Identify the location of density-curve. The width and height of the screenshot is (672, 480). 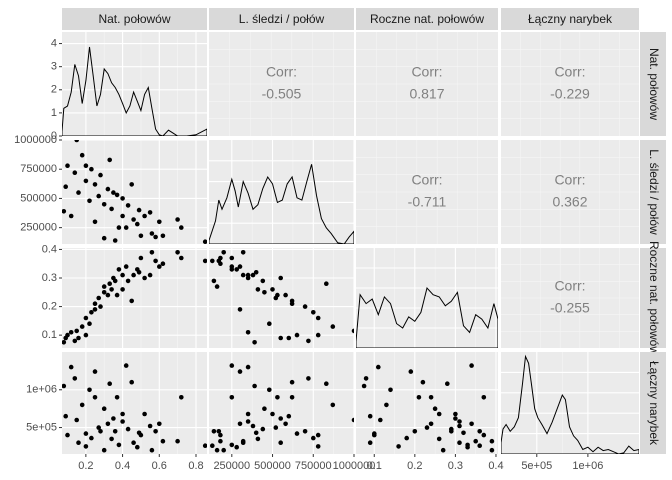
(281, 204).